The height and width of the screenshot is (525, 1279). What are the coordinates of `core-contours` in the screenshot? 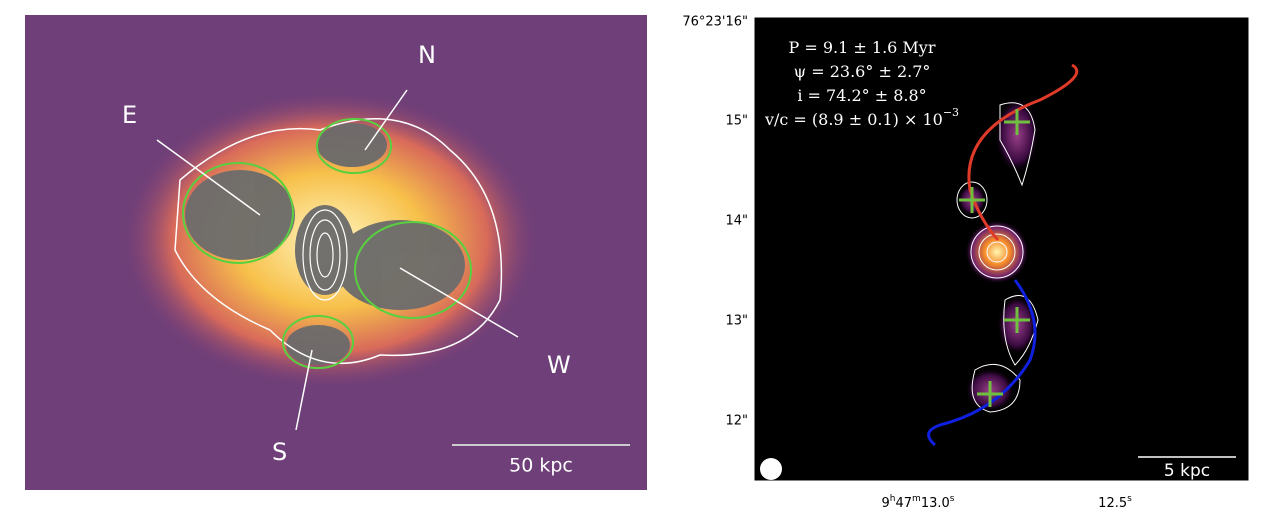 It's located at (325, 255).